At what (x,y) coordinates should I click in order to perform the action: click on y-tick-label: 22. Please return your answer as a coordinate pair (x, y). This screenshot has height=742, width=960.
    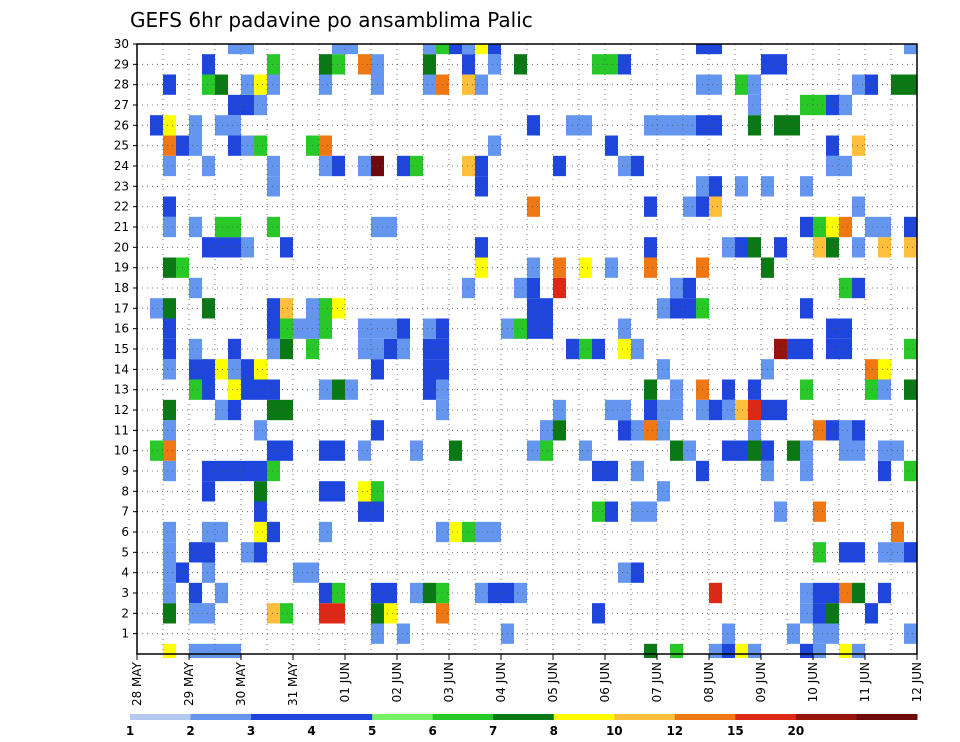
    Looking at the image, I should click on (121, 207).